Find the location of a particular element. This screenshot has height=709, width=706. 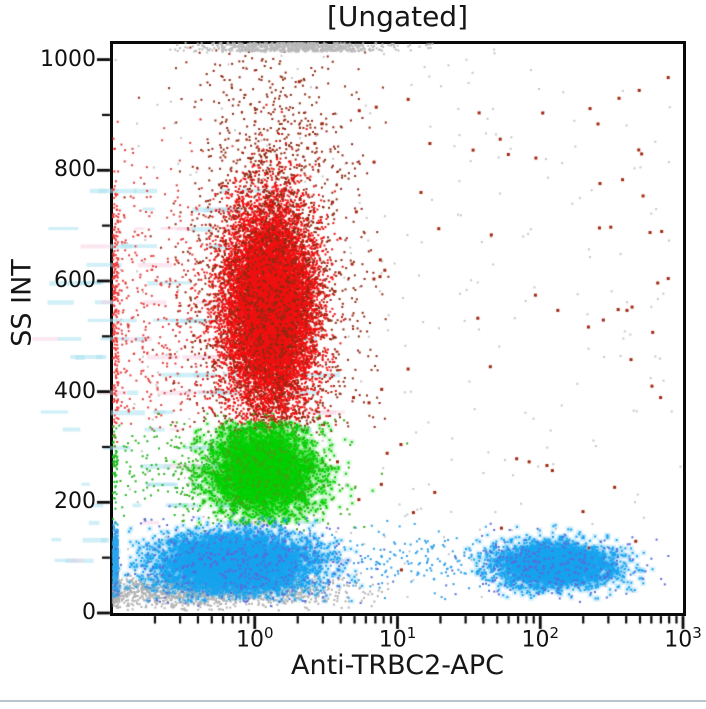

x-axis-label: Anti-TRBC2-APC is located at coordinates (397, 665).